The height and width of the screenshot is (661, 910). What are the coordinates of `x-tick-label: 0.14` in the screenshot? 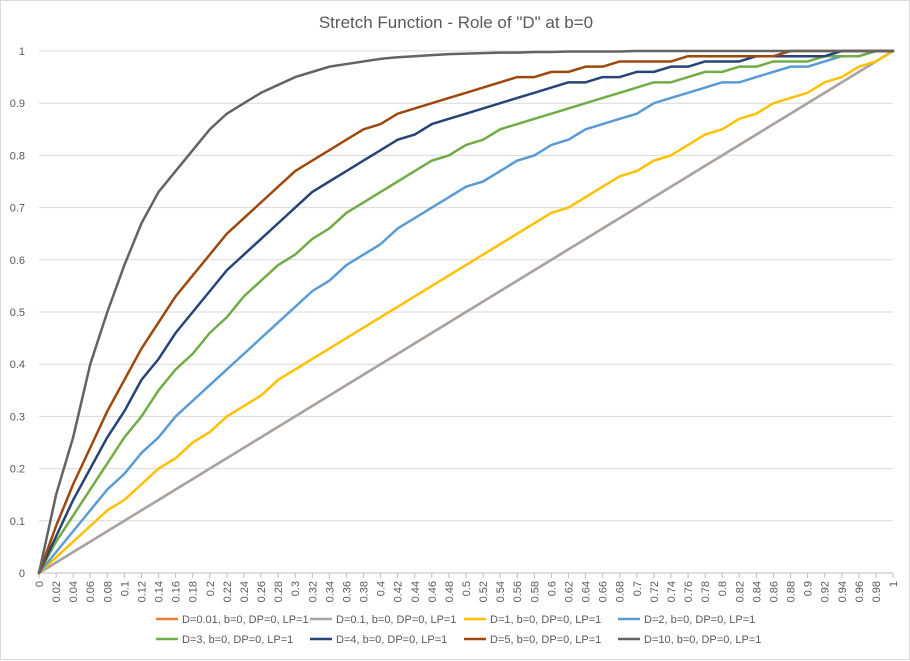 It's located at (160, 591).